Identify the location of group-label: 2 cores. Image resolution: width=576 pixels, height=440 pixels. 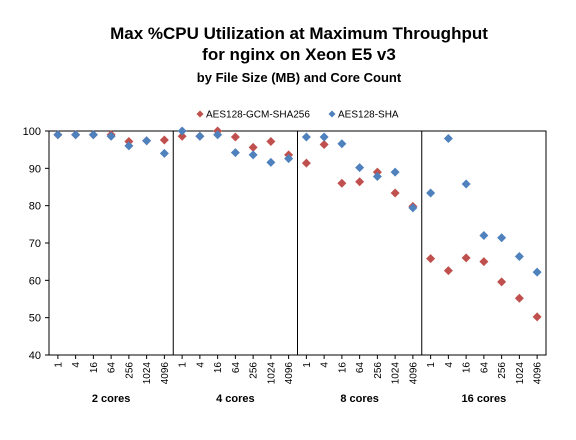
(111, 399).